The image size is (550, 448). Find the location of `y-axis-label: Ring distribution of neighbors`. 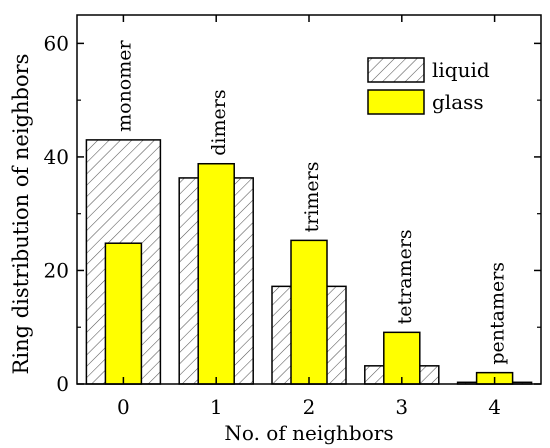

y-axis-label: Ring distribution of neighbors is located at coordinates (21, 214).